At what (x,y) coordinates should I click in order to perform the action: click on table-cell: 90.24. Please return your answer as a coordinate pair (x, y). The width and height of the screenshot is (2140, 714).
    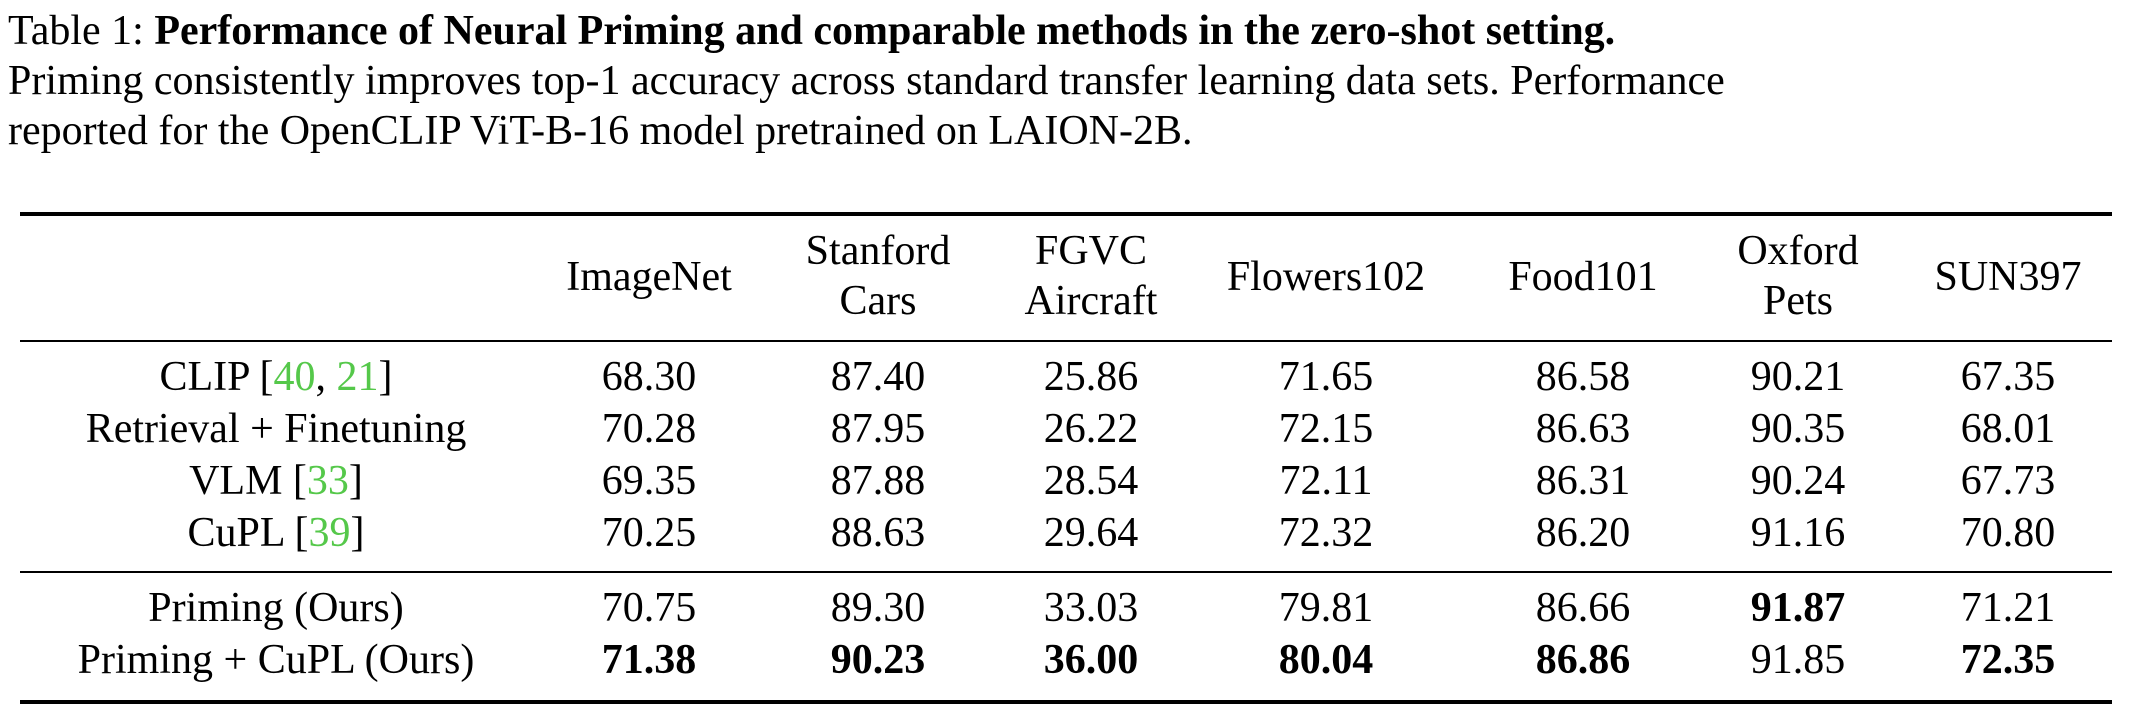
    Looking at the image, I should click on (1798, 481).